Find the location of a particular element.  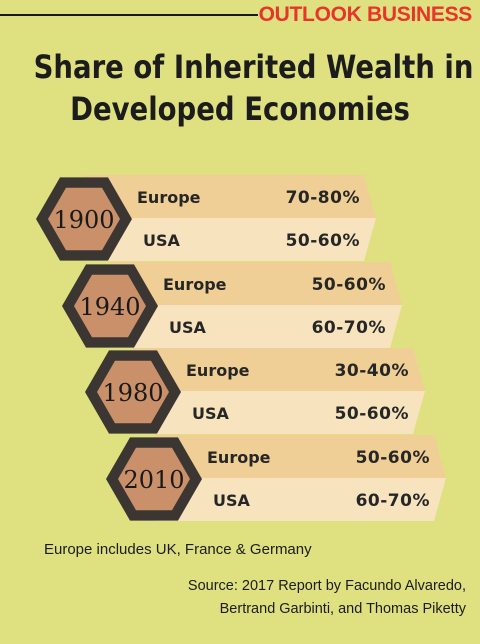

band-bottom-1900 is located at coordinates (230, 239).